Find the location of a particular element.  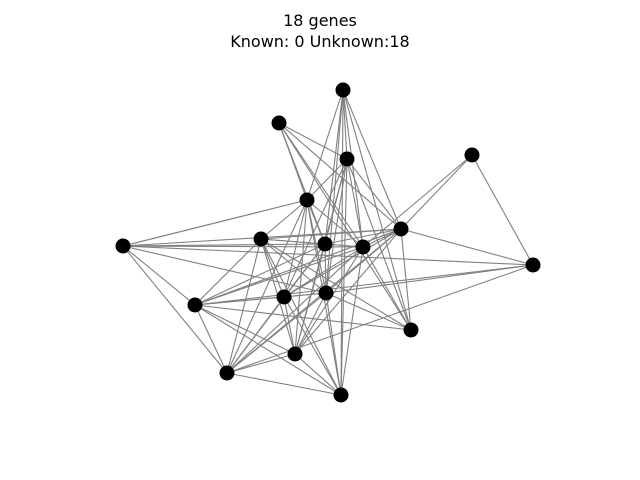

edge-n0-n12 is located at coordinates (377, 210).